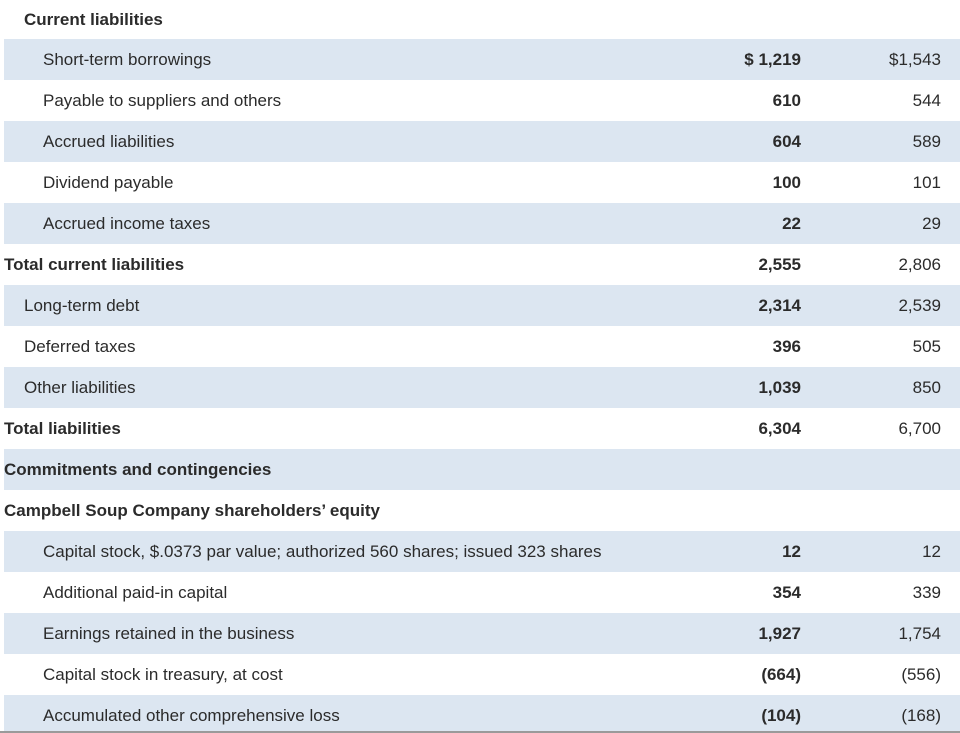 The width and height of the screenshot is (960, 733). I want to click on row-label: Additional paid-in capital, so click(135, 592).